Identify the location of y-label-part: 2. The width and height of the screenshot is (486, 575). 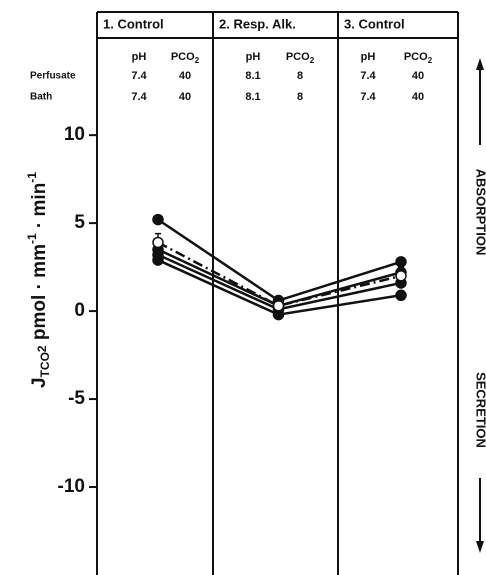
(42, 348).